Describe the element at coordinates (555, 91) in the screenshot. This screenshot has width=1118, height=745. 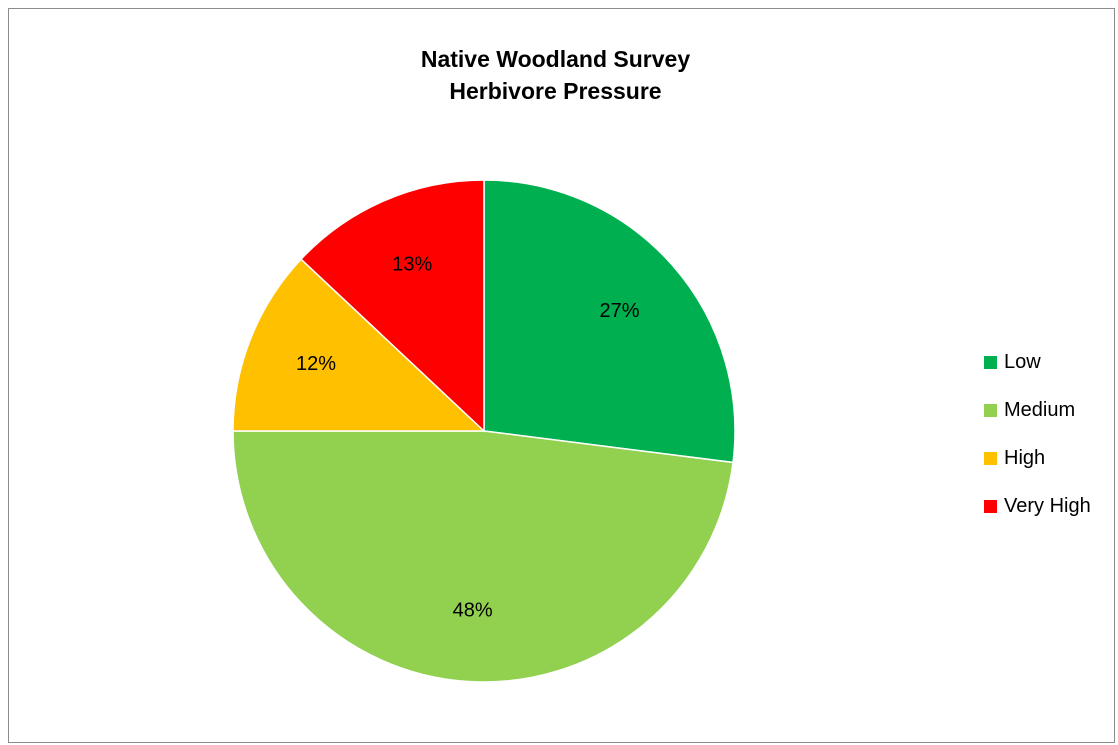
I see `chart-title-line-2: Herbivore Pressure` at that location.